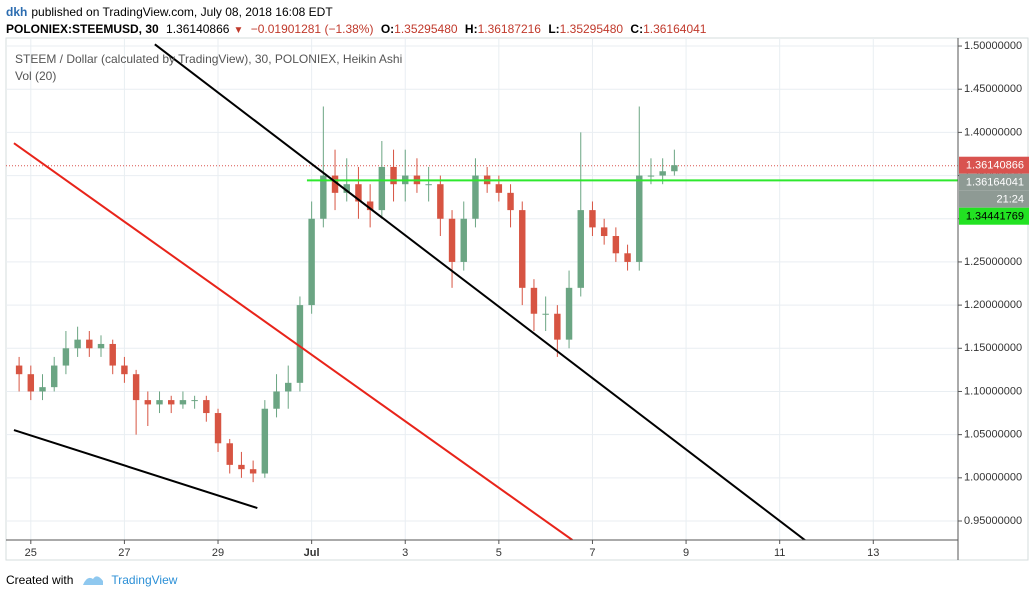 The height and width of the screenshot is (599, 1034). Describe the element at coordinates (993, 348) in the screenshot. I see `y-tick-label: 1.15000000` at that location.